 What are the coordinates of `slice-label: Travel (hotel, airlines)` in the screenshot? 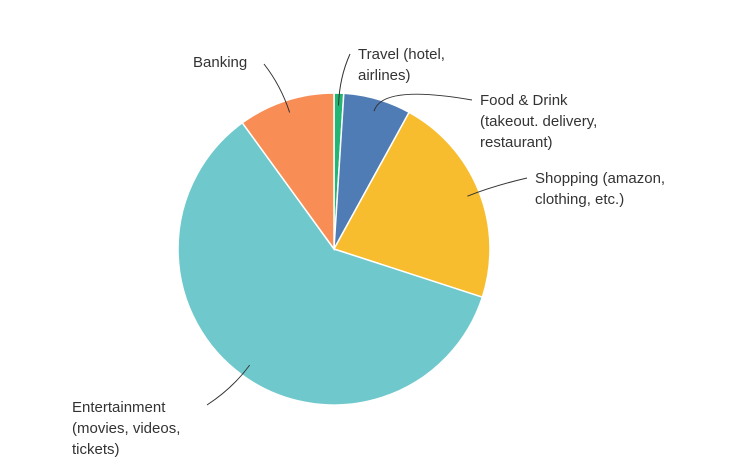 It's located at (401, 65).